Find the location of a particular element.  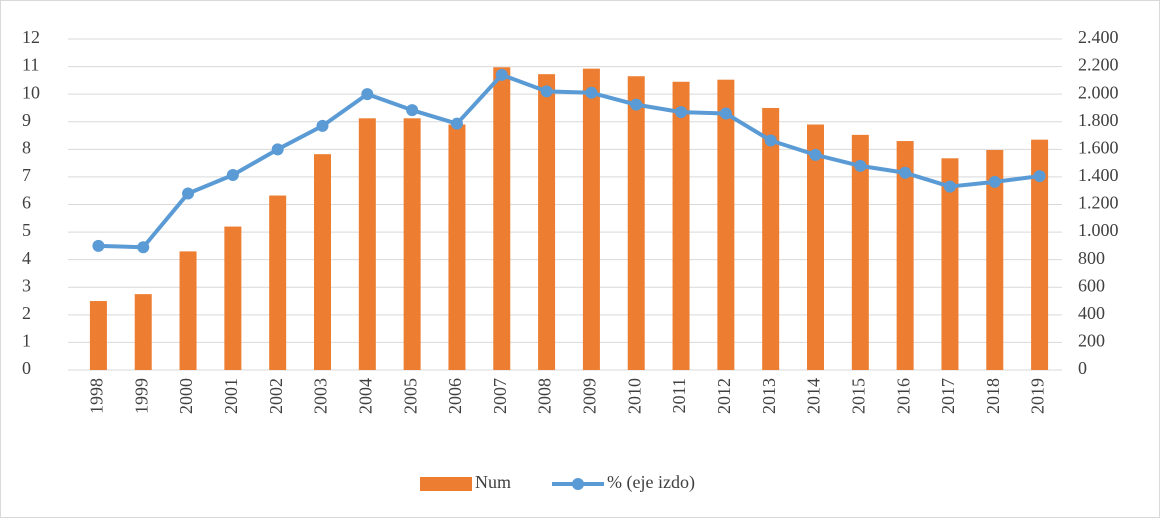

x-tick-label: 2004 is located at coordinates (365, 396).